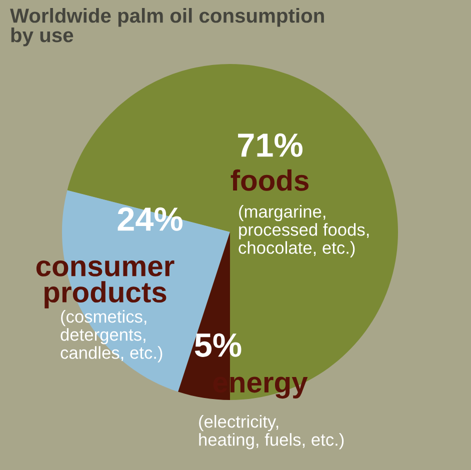 The height and width of the screenshot is (470, 471). Describe the element at coordinates (269, 180) in the screenshot. I see `slice-label: foods` at that location.